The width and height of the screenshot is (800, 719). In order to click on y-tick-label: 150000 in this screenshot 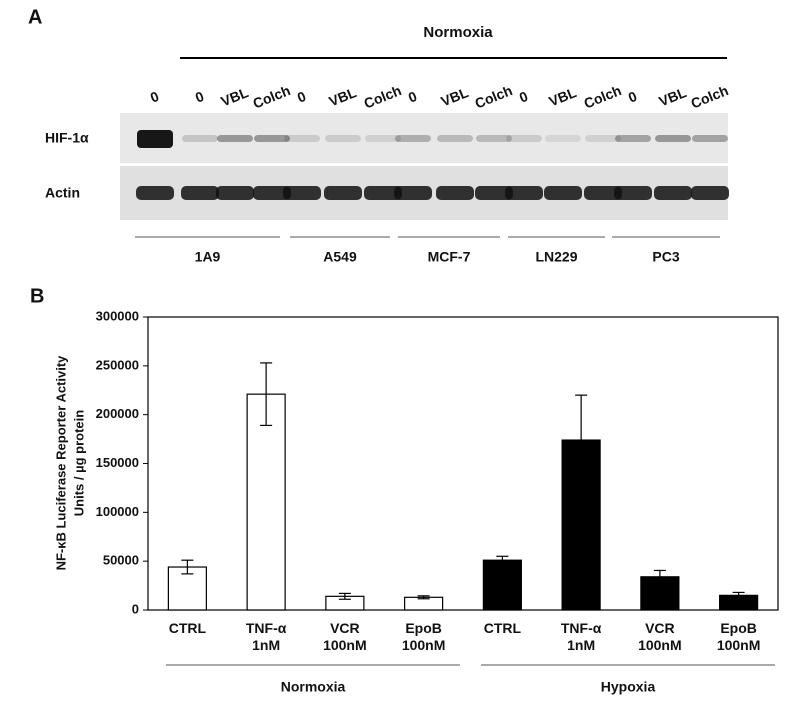, I will do `click(117, 462)`.